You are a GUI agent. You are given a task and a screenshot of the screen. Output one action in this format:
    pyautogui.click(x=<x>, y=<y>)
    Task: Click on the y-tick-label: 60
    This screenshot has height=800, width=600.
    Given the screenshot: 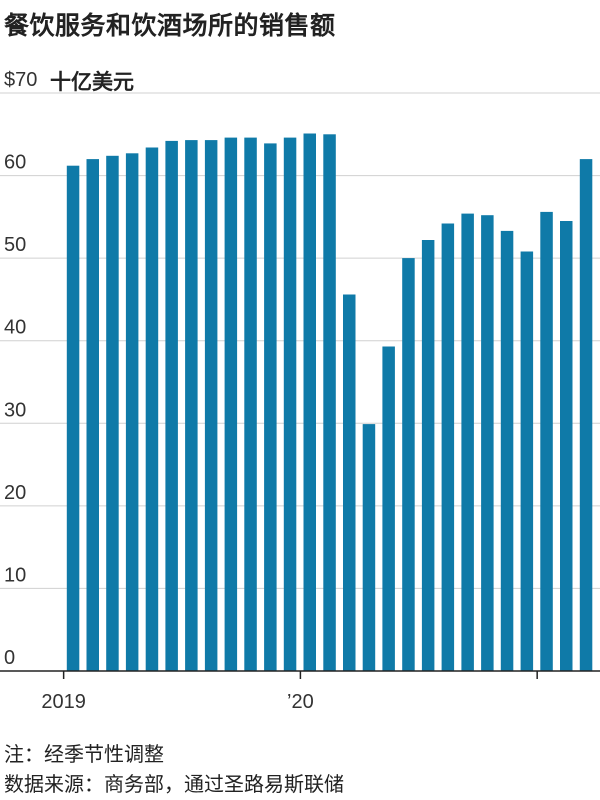 What is the action you would take?
    pyautogui.click(x=15, y=163)
    